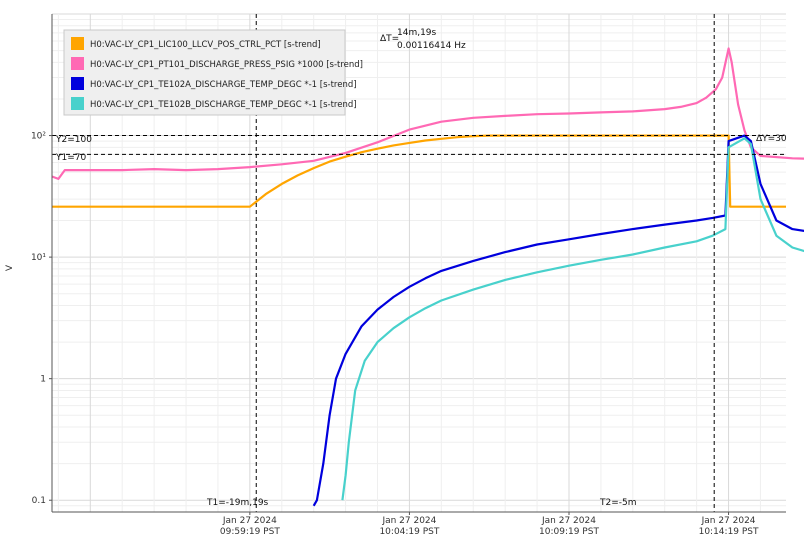  Describe the element at coordinates (417, 33) in the screenshot. I see `delta-t-value: 14m,19s` at that location.